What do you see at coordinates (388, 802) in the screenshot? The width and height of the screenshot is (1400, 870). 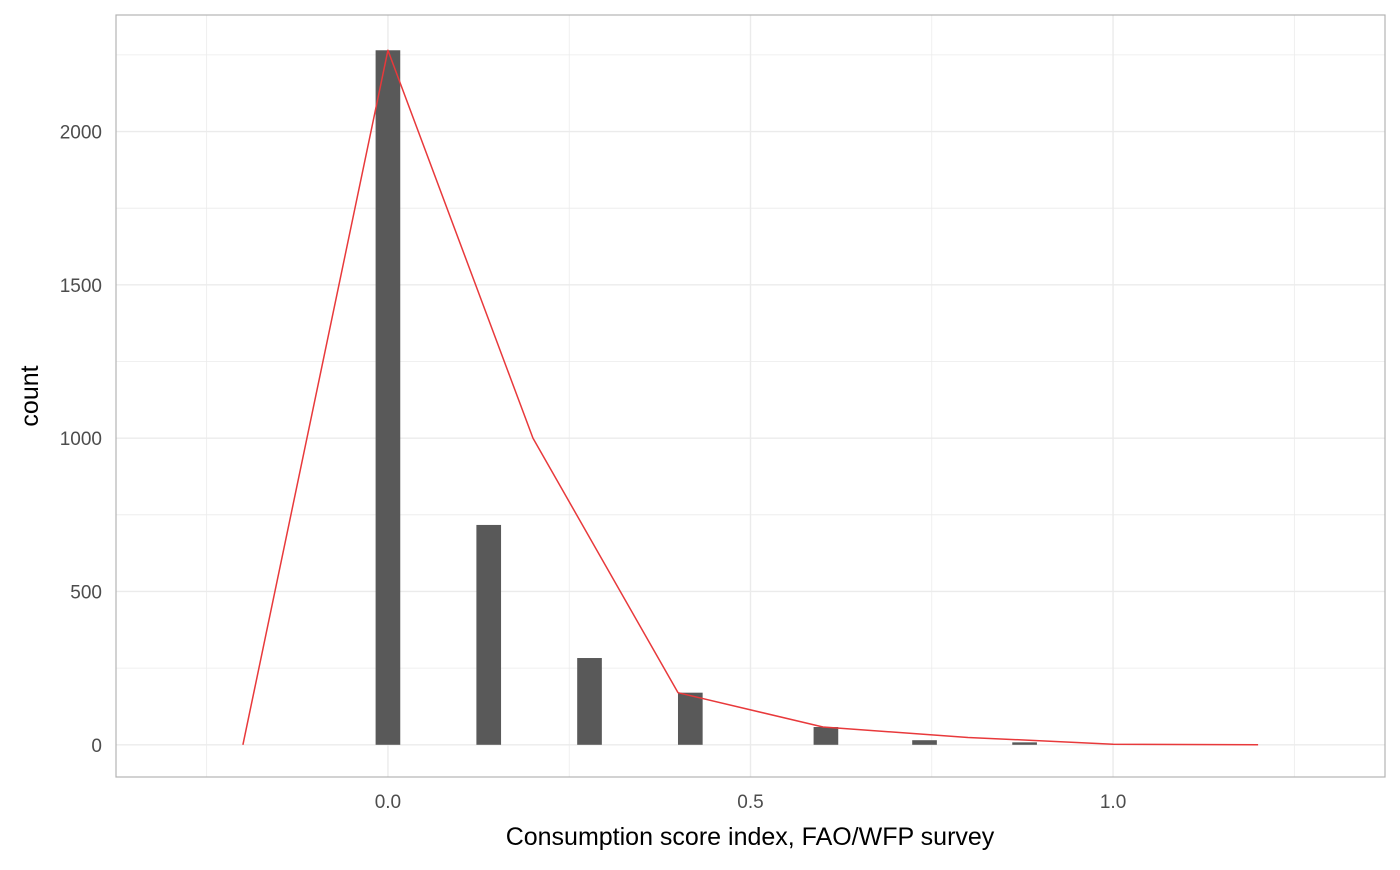 I see `x-tick-label: 0.0` at bounding box center [388, 802].